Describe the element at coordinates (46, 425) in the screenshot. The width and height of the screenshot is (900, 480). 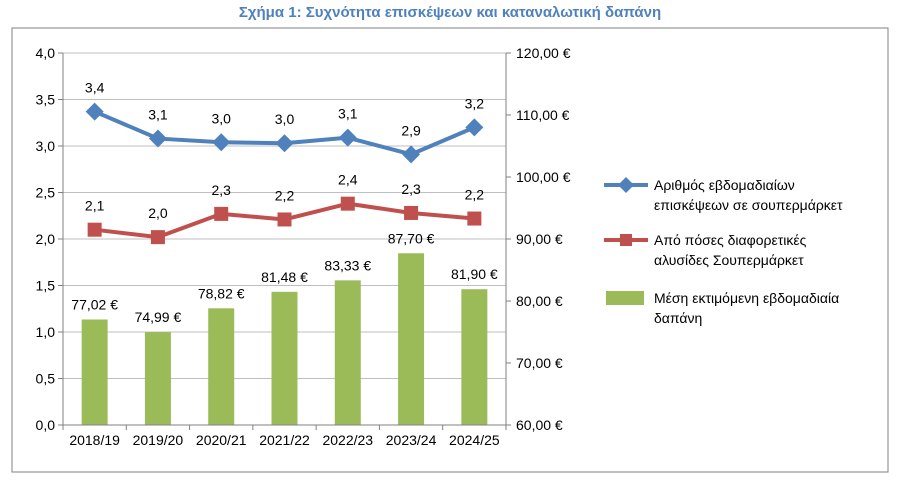
I see `left-tick-label: 0,0` at that location.